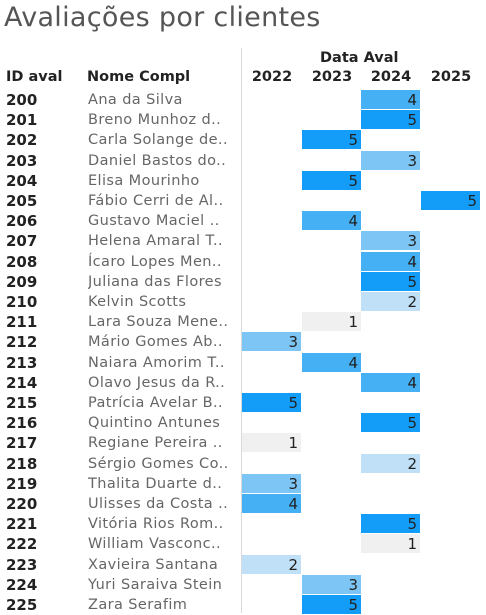 The height and width of the screenshot is (615, 486). I want to click on table-row: 222 William Vasconc.. 1, so click(243, 544).